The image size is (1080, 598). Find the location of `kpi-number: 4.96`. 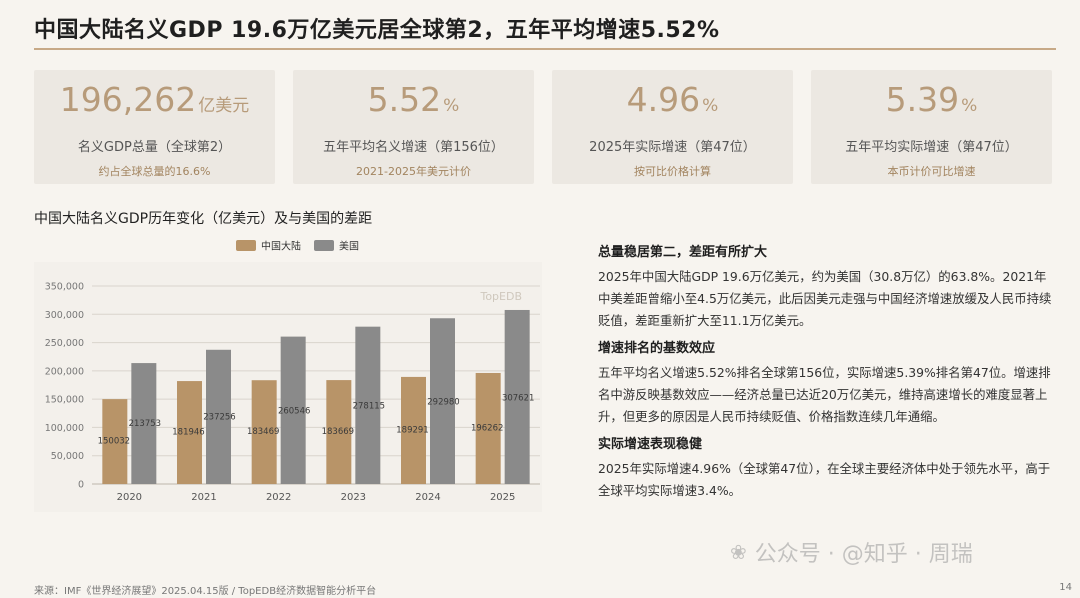

kpi-number: 4.96 is located at coordinates (663, 99).